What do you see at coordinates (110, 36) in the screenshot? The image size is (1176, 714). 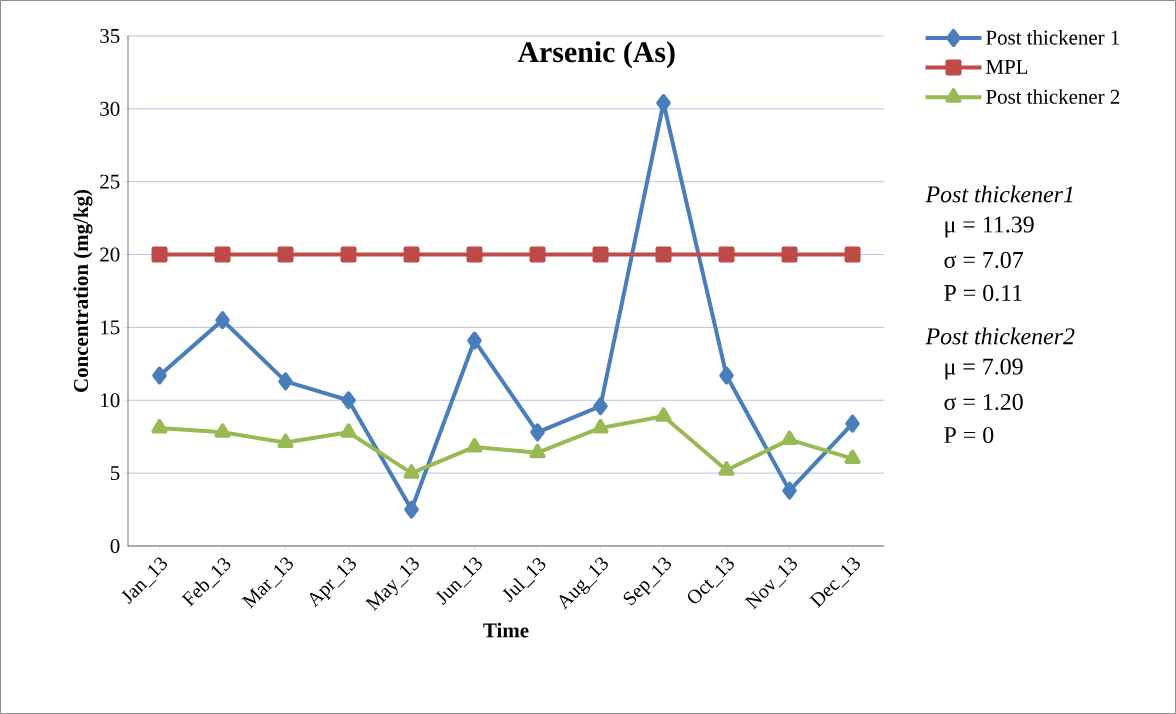 I see `y-tick-label: 35` at bounding box center [110, 36].